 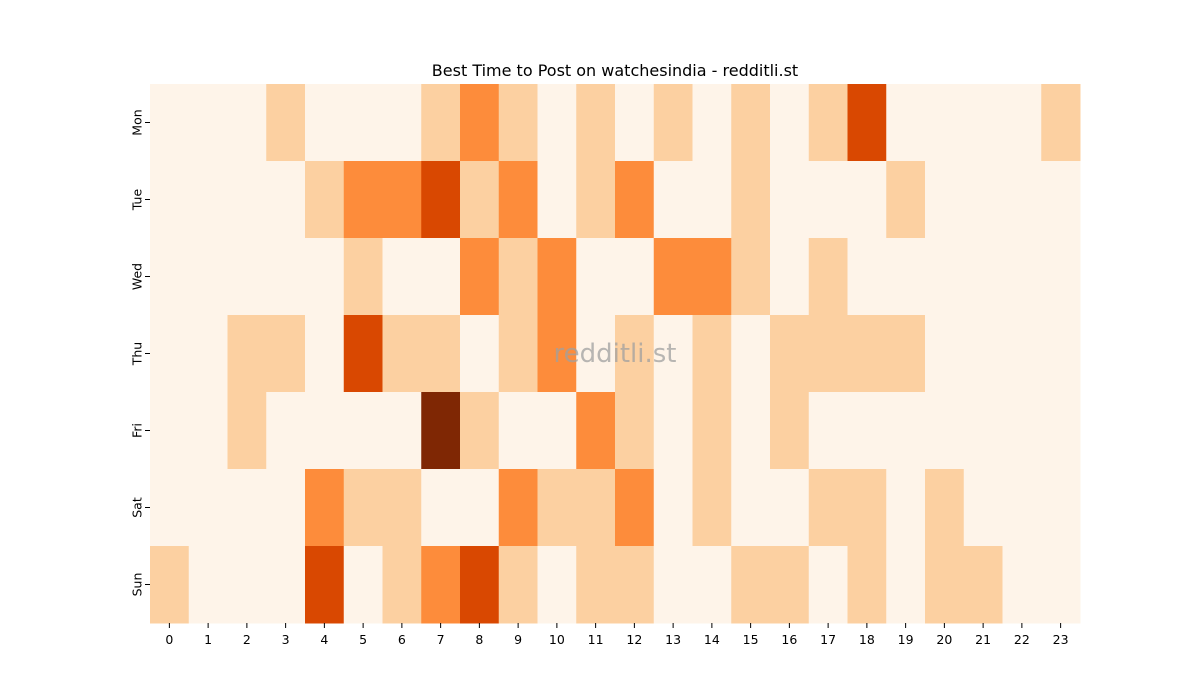 What do you see at coordinates (751, 639) in the screenshot?
I see `x-tick-label: 15` at bounding box center [751, 639].